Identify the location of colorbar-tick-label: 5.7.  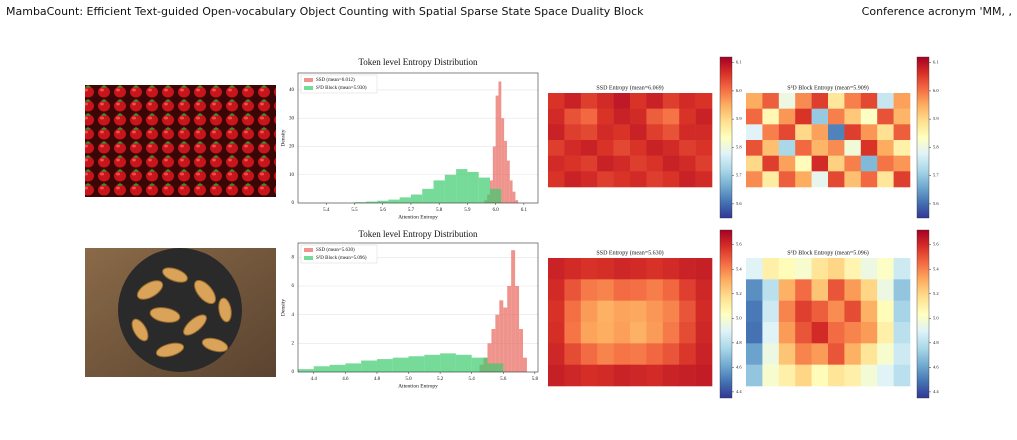
(739, 175).